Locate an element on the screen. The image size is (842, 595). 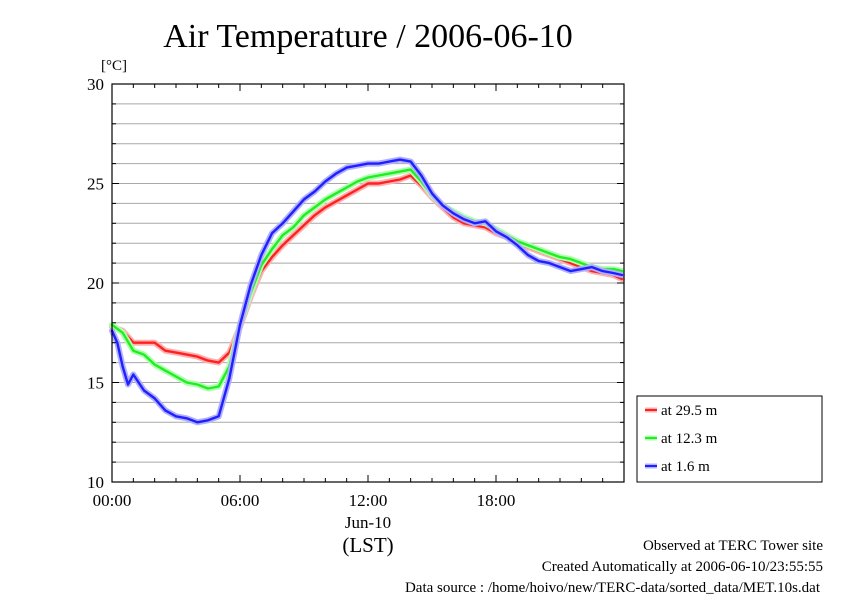
y-tick-label: 25 is located at coordinates (95, 184).